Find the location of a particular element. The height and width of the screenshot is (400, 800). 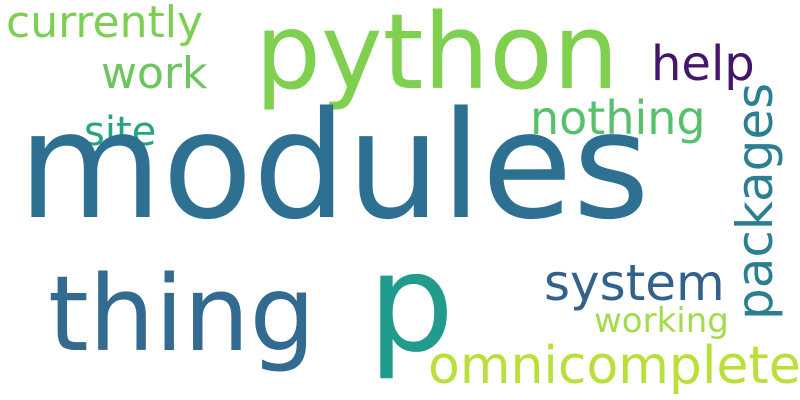

word-p: p is located at coordinates (411, 304).